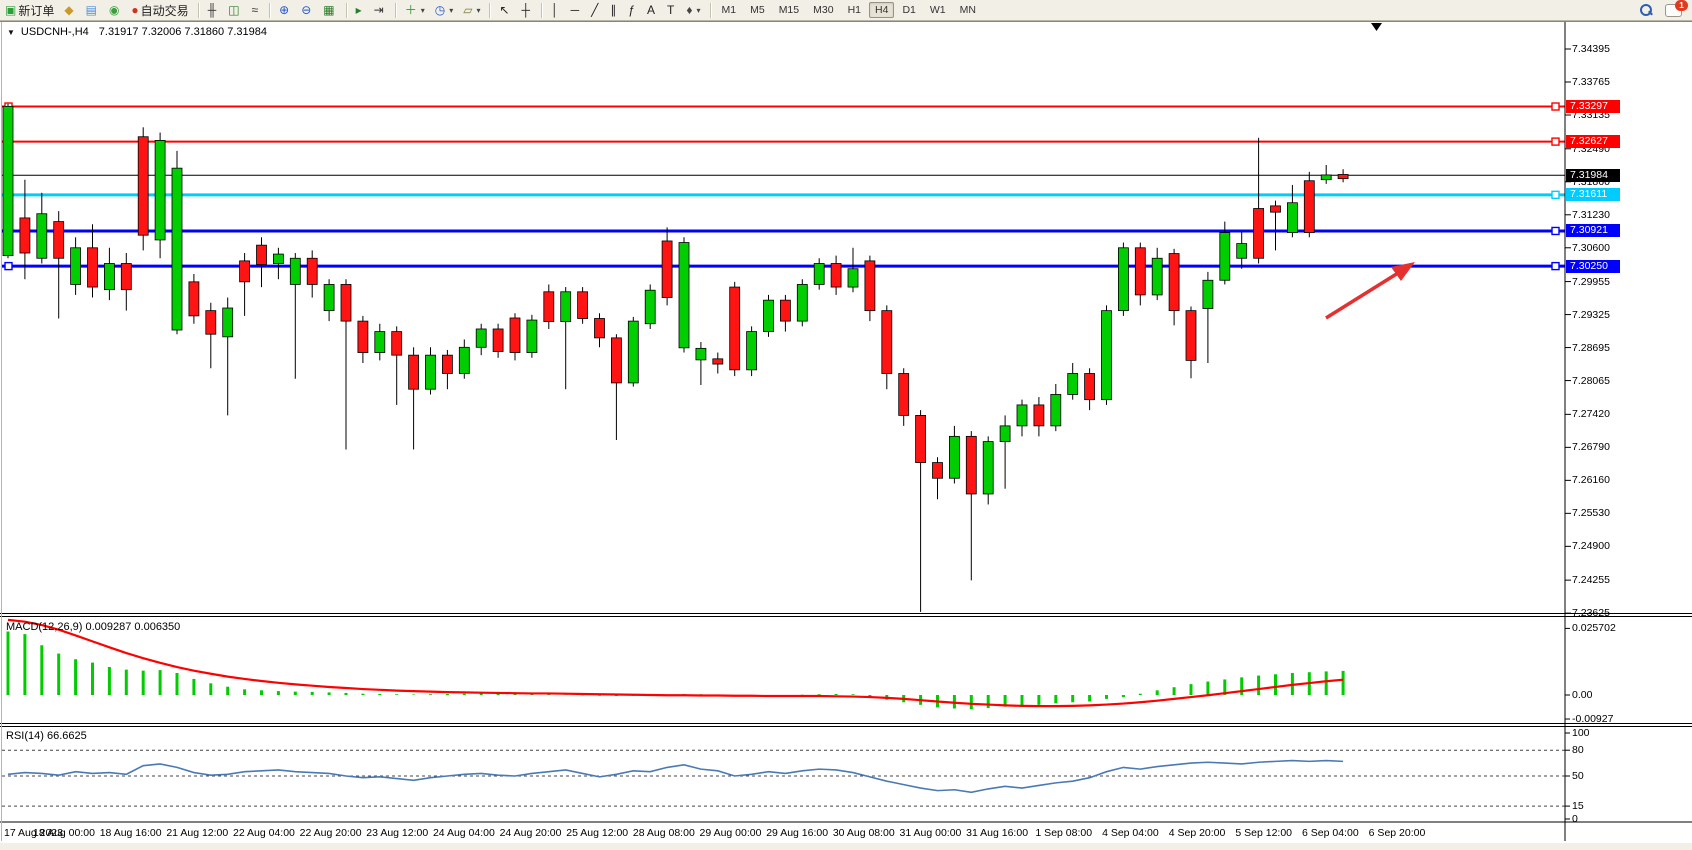 This screenshot has width=1692, height=850. I want to click on price-axis-label: 7.26790, so click(1591, 447).